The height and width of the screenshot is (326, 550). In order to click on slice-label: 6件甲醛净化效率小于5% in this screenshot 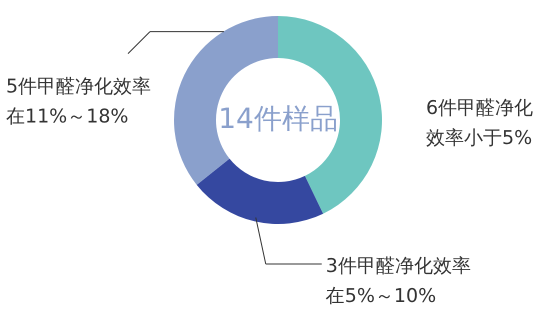, I will do `click(480, 123)`.